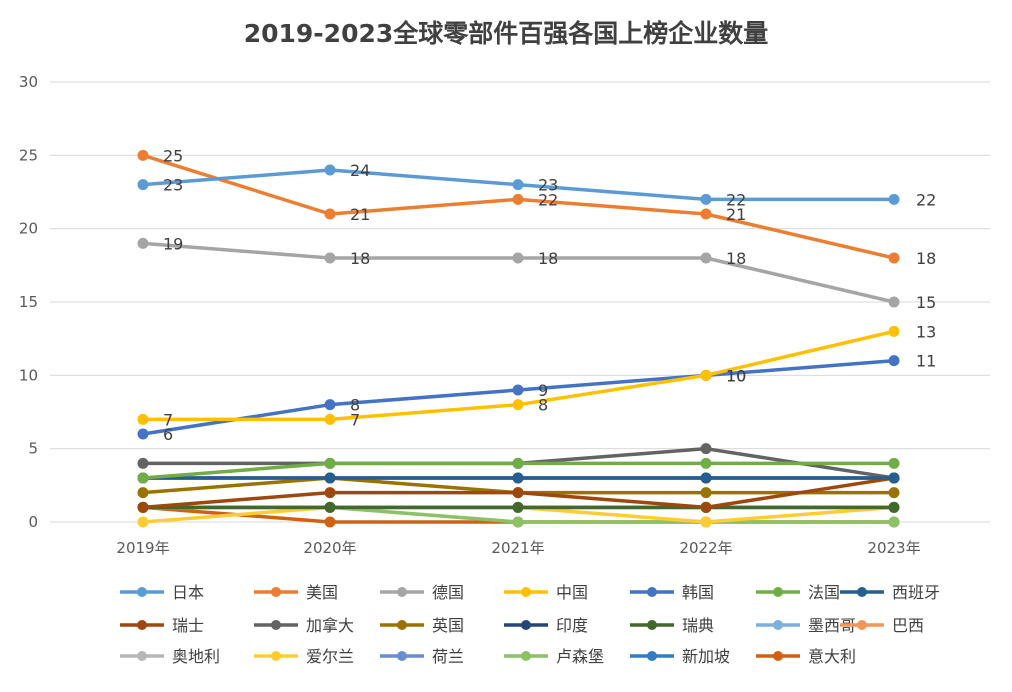  I want to click on data-point-加拿大, so click(143, 463).